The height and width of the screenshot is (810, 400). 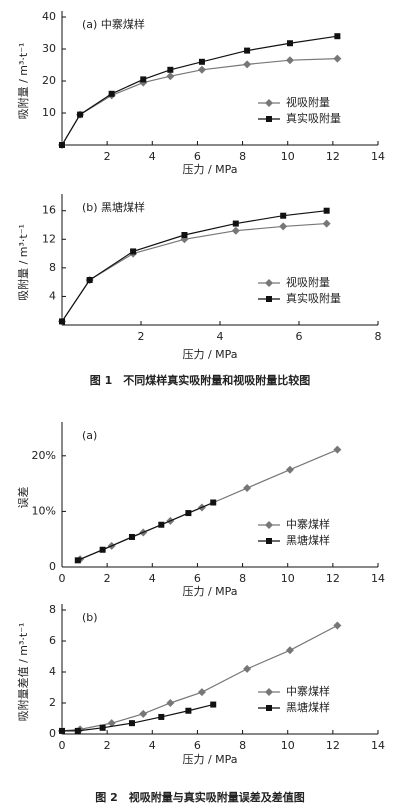 What do you see at coordinates (199, 797) in the screenshot?
I see `figure-caption: 图 2 视吸附量与真实吸附量误差及差值图` at bounding box center [199, 797].